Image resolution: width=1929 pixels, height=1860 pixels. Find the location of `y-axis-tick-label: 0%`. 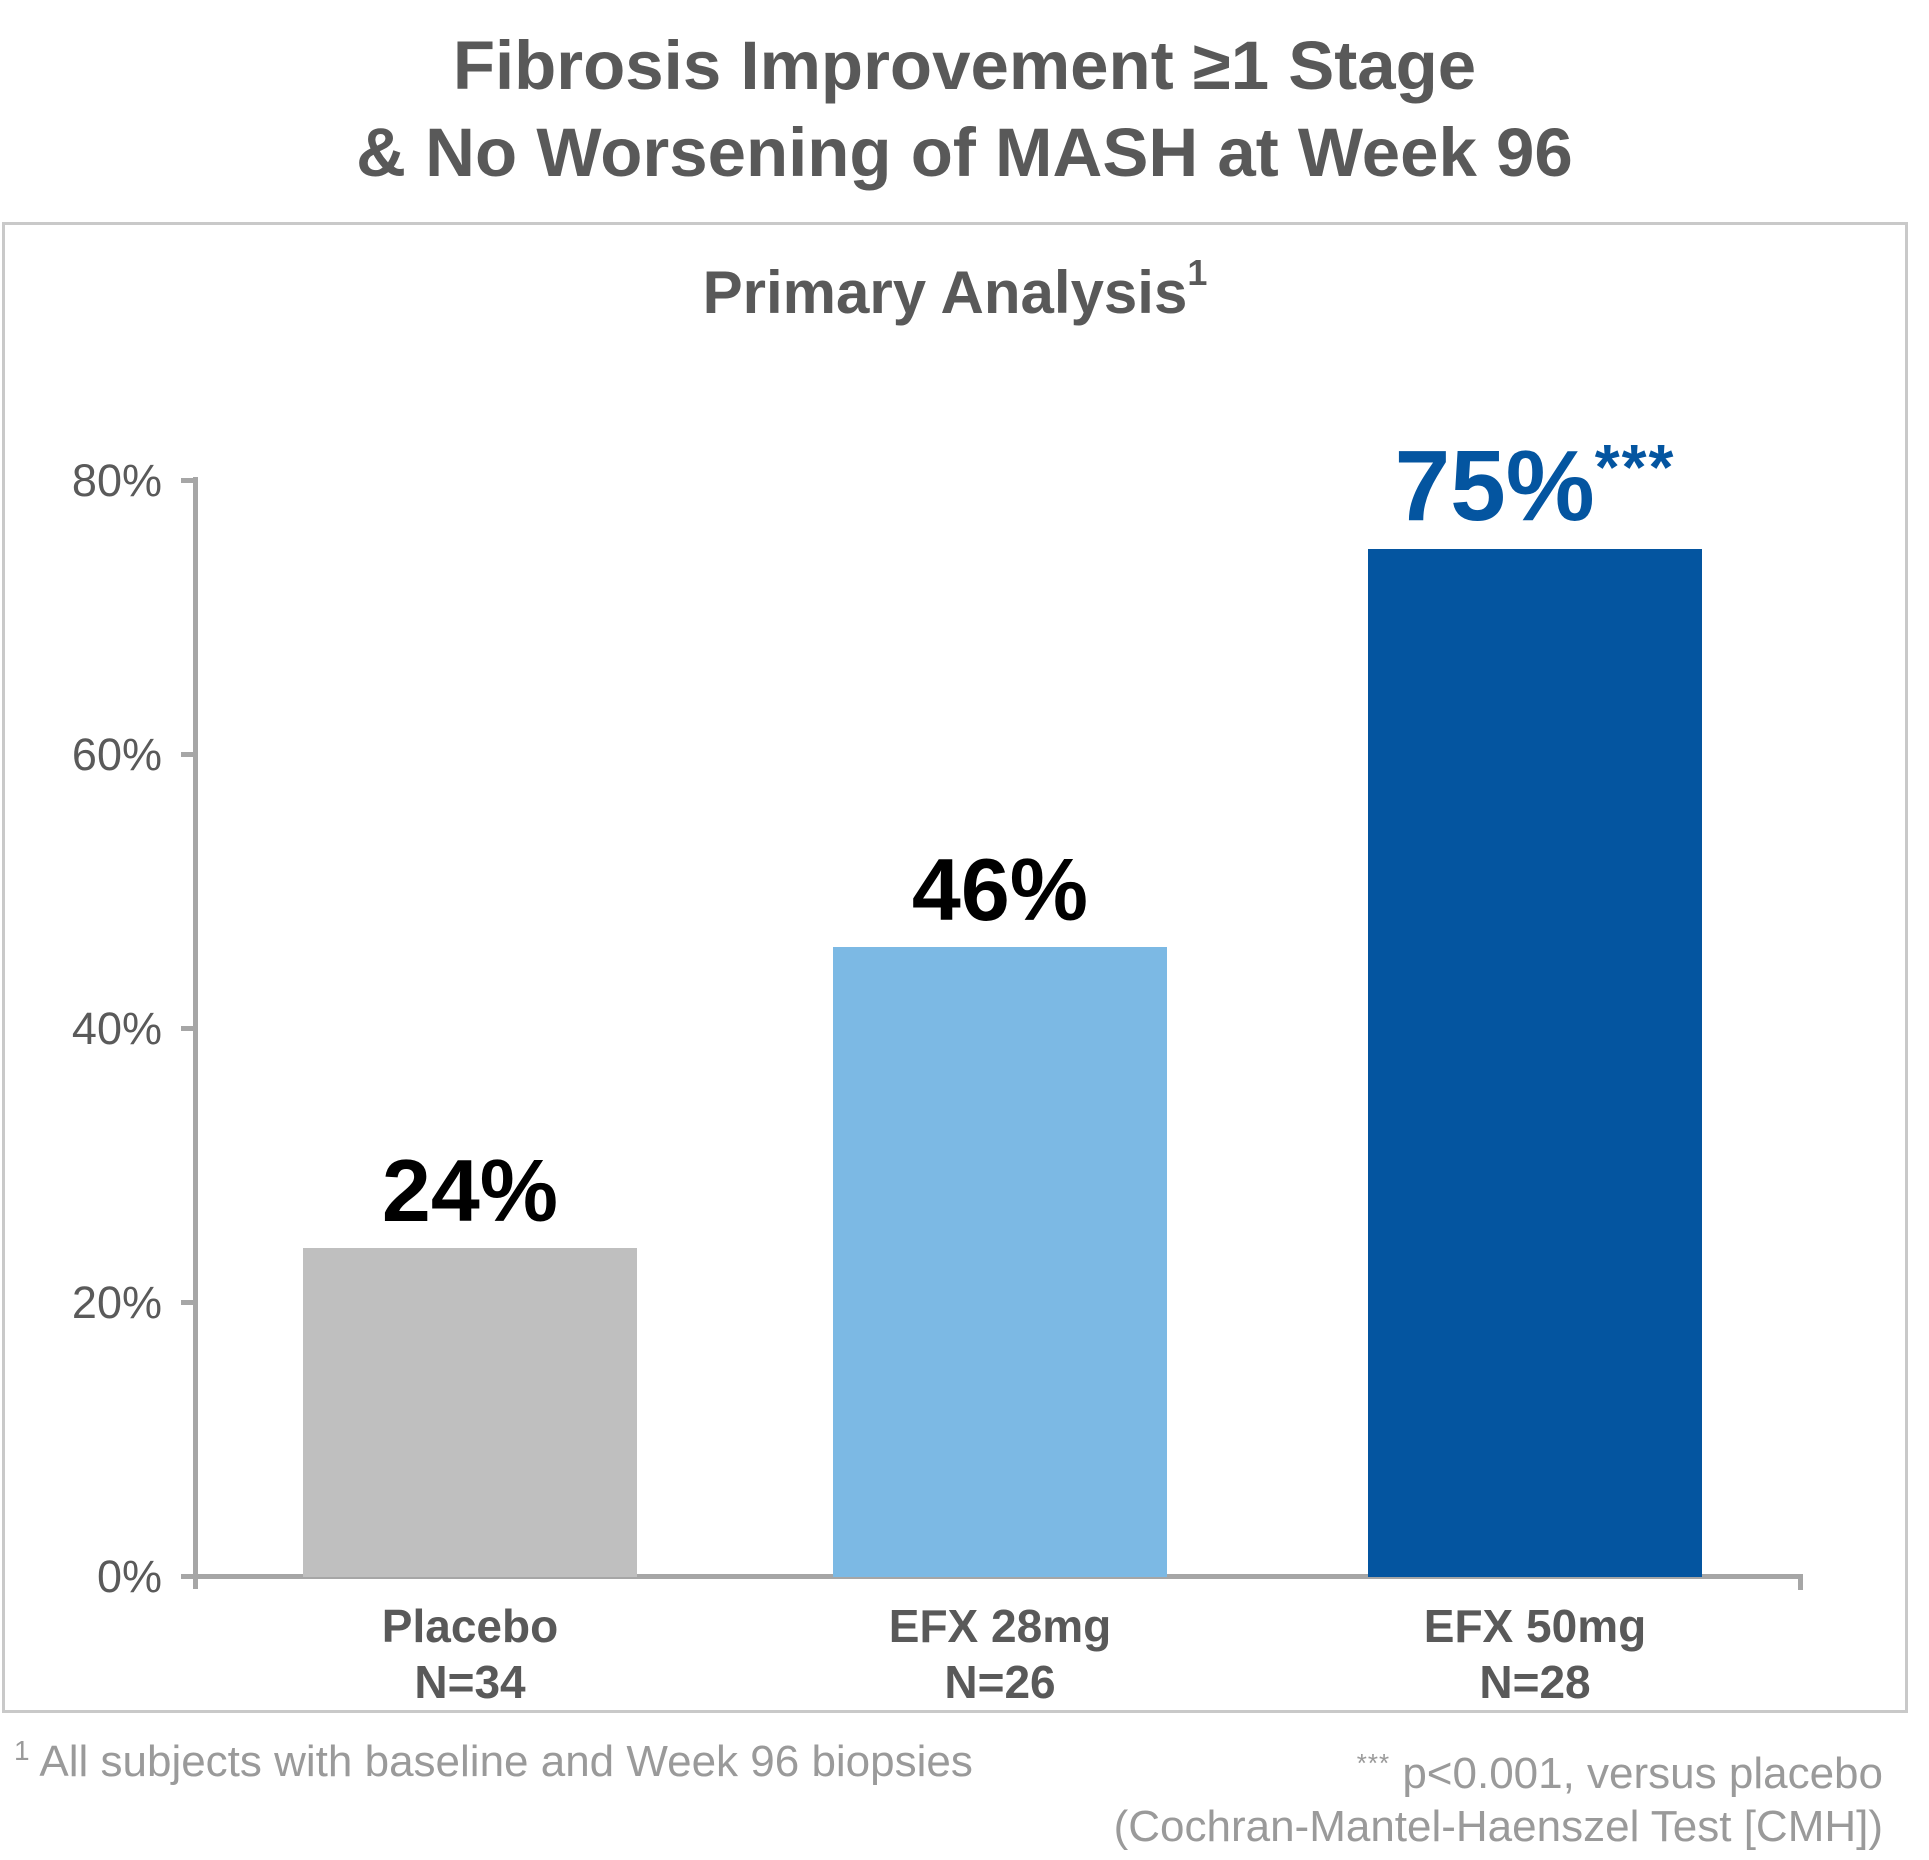

y-axis-tick-label: 0% is located at coordinates (129, 1576).